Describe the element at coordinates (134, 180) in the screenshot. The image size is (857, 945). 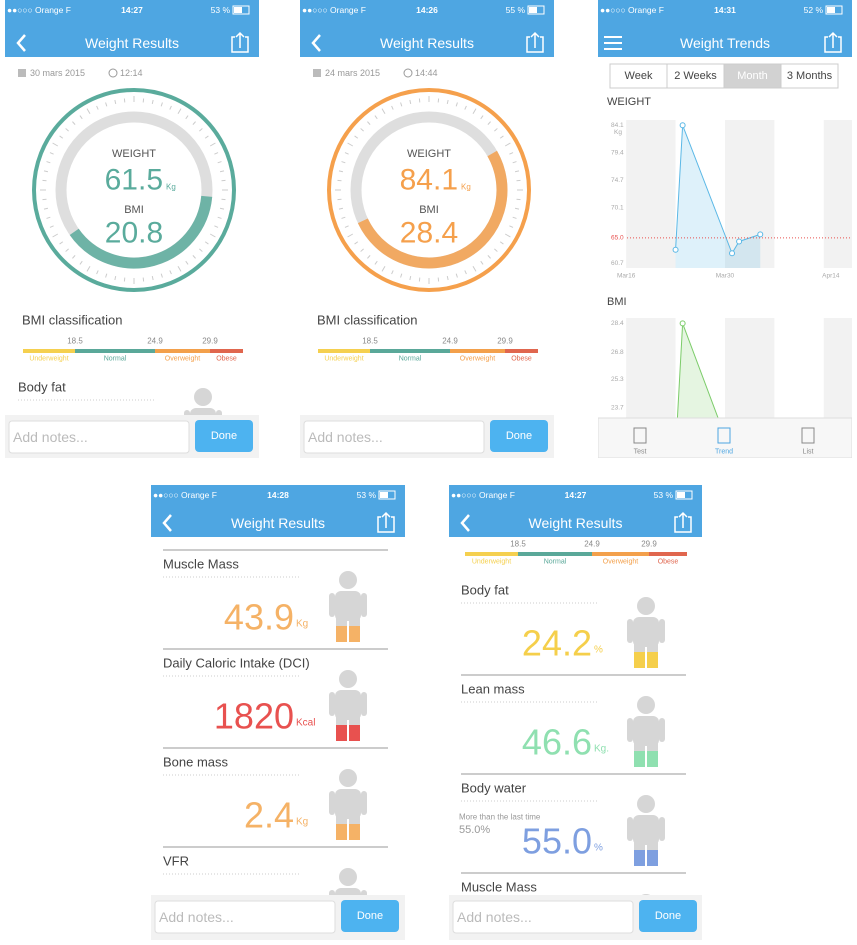
I see `weight-value: 61.5` at that location.